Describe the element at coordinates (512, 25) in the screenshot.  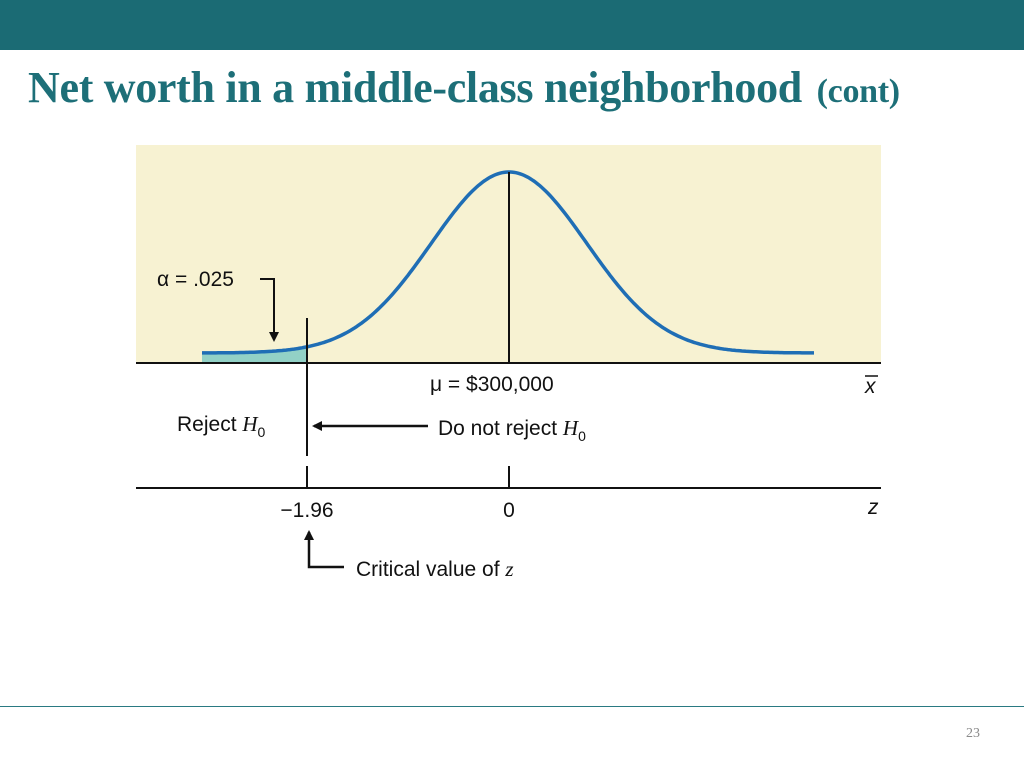
I see `header-bar` at that location.